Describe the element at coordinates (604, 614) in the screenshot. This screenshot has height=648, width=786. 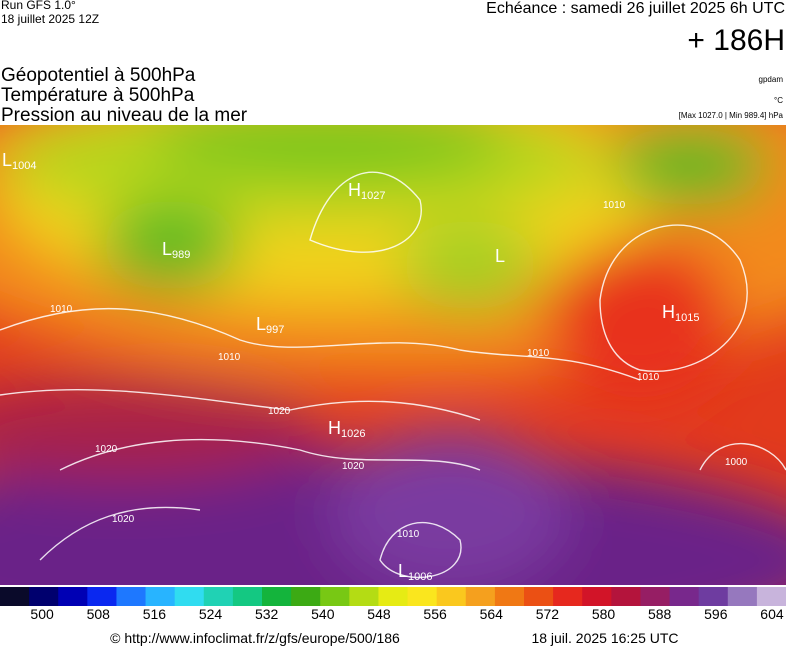
I see `scale-label: 580` at that location.